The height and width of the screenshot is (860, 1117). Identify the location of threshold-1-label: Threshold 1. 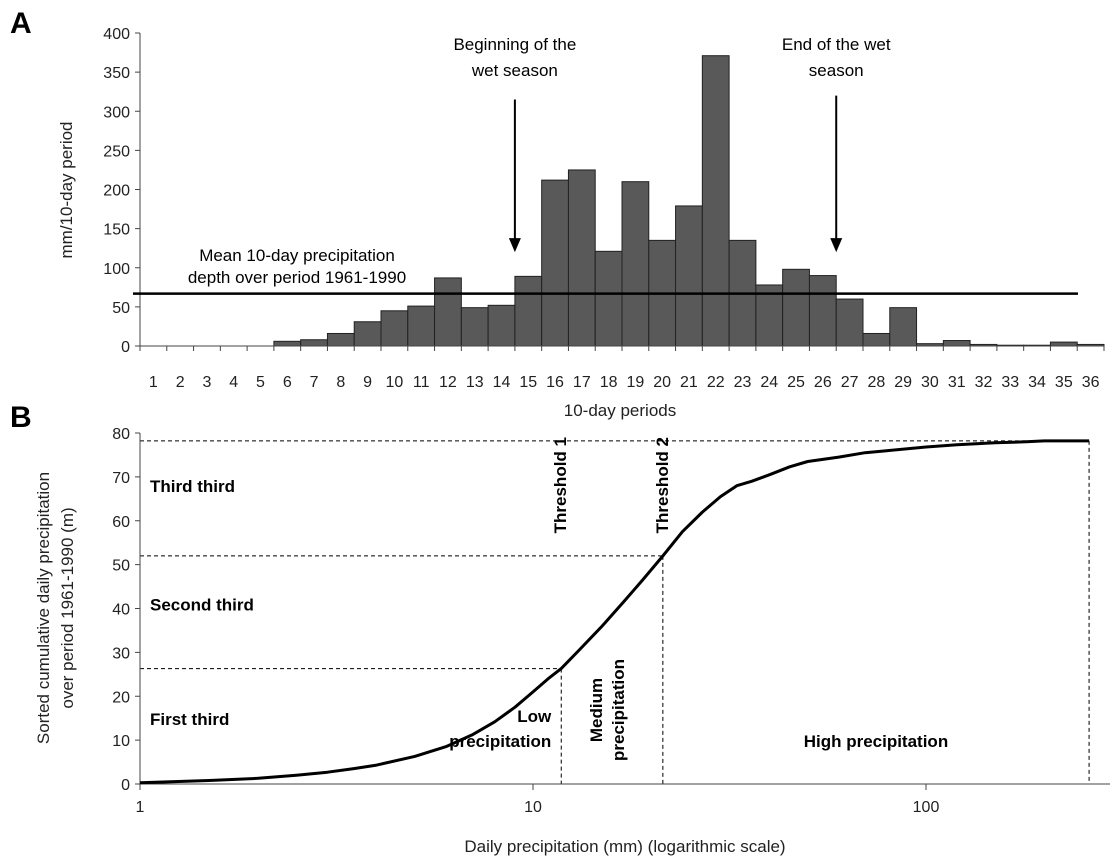
(560, 485).